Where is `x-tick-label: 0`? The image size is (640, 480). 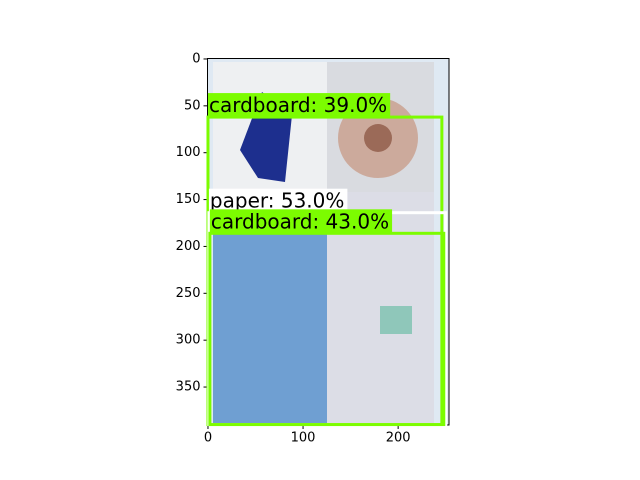 x-tick-label: 0 is located at coordinates (208, 438).